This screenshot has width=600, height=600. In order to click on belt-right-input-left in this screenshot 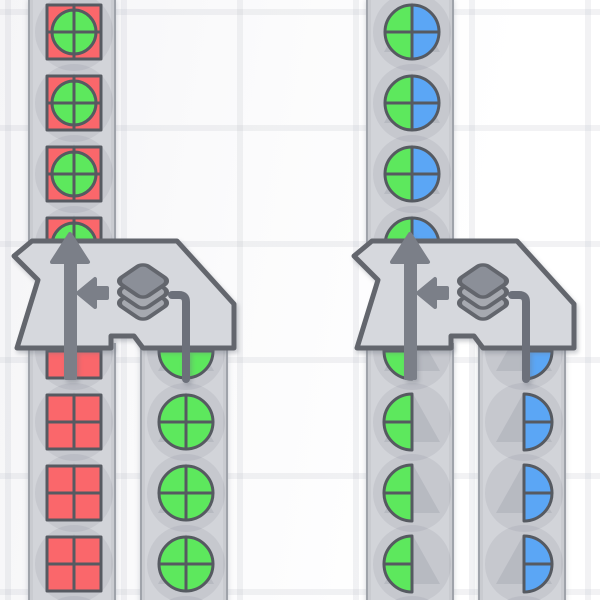, I will do `click(410, 456)`.